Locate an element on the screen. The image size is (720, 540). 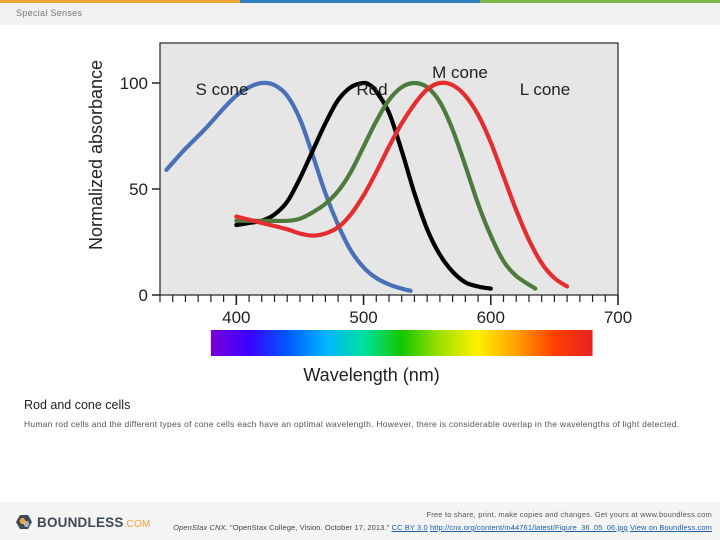
stripe-orange is located at coordinates (120, 1).